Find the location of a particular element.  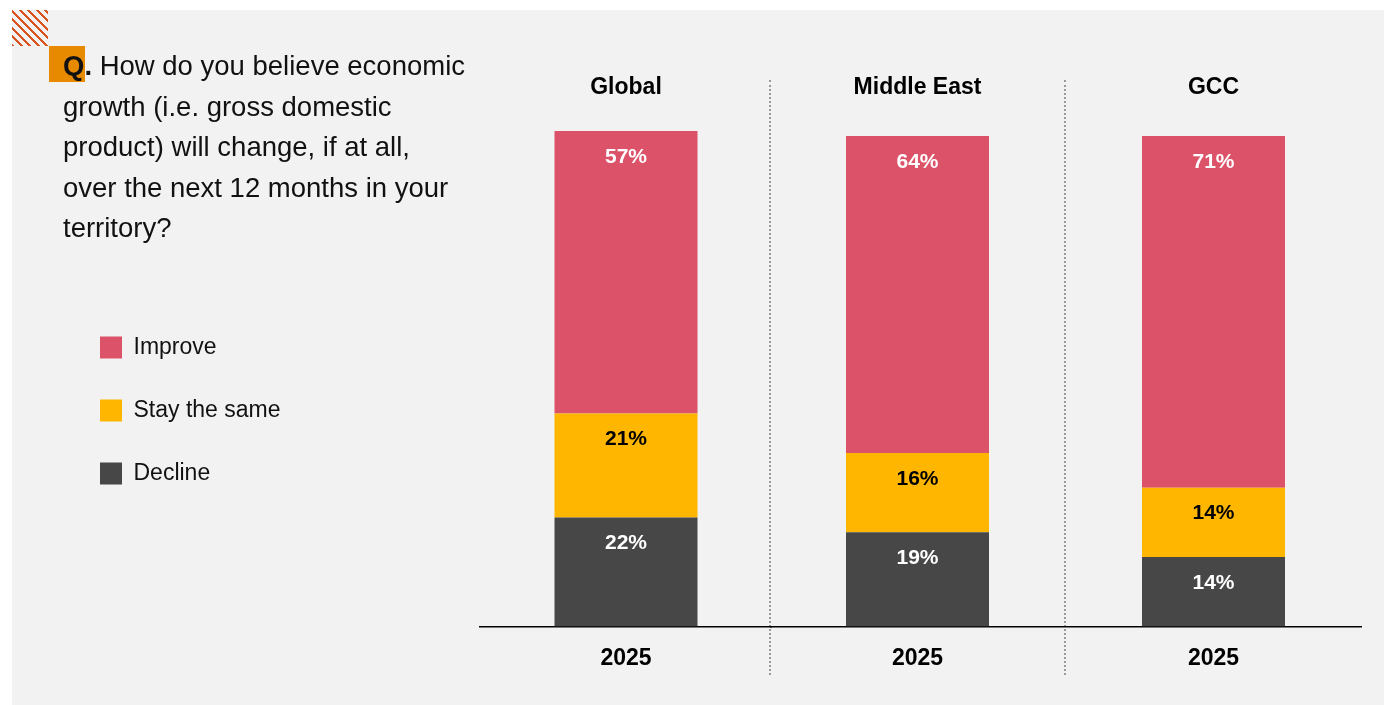

chart-title: Global is located at coordinates (626, 86).